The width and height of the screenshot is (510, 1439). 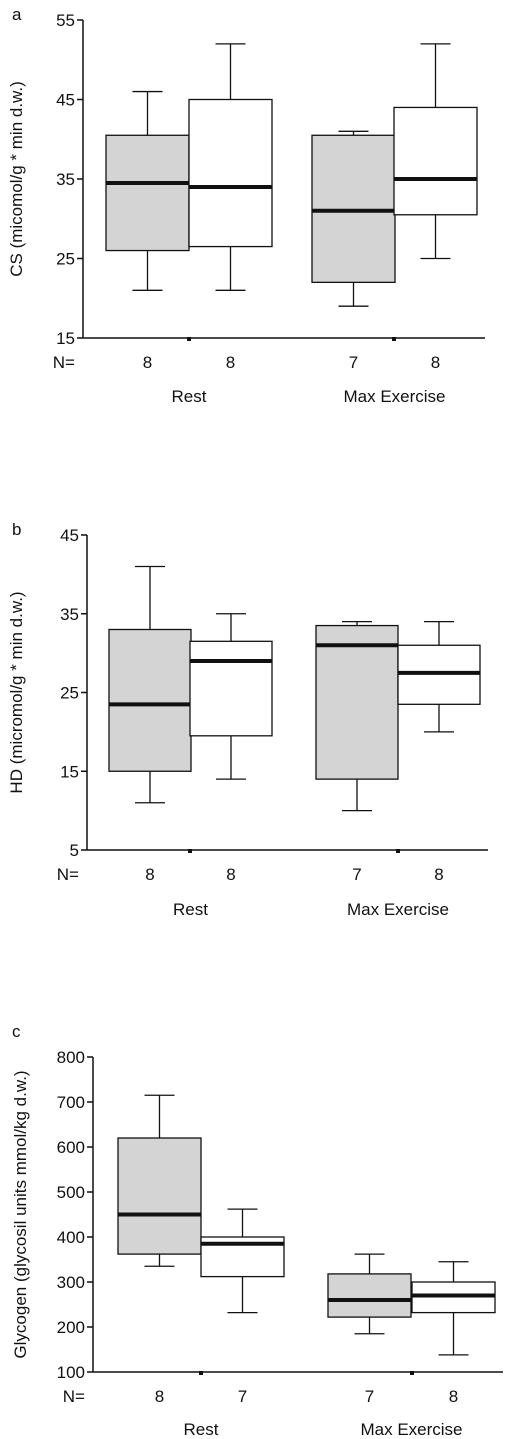 I want to click on panel-letter: c, so click(x=16, y=1031).